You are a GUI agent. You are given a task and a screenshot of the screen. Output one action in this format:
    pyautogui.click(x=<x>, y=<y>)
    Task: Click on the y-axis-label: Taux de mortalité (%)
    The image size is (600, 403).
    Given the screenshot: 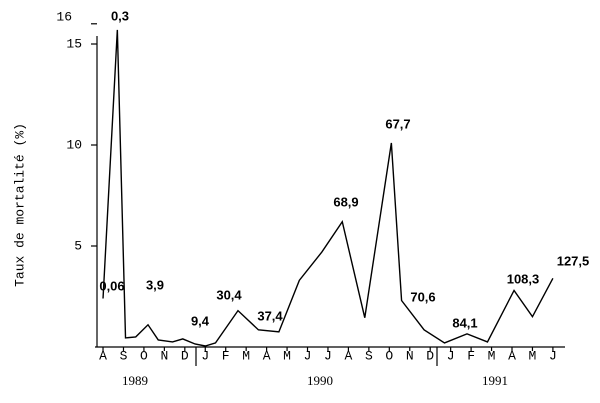 What is the action you would take?
    pyautogui.click(x=19, y=205)
    